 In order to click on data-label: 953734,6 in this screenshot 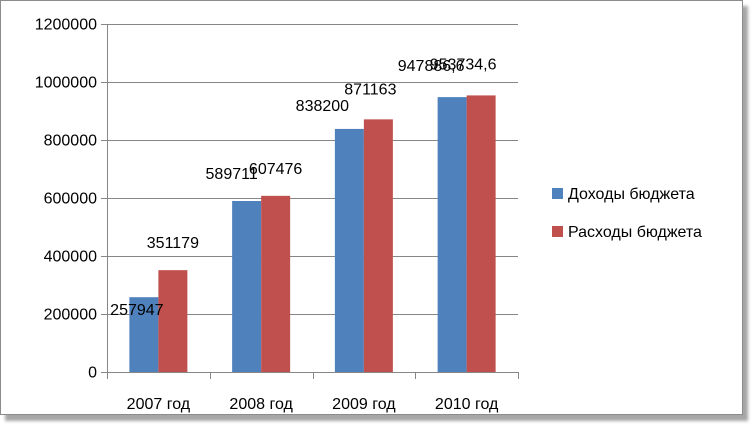, I will do `click(463, 64)`.